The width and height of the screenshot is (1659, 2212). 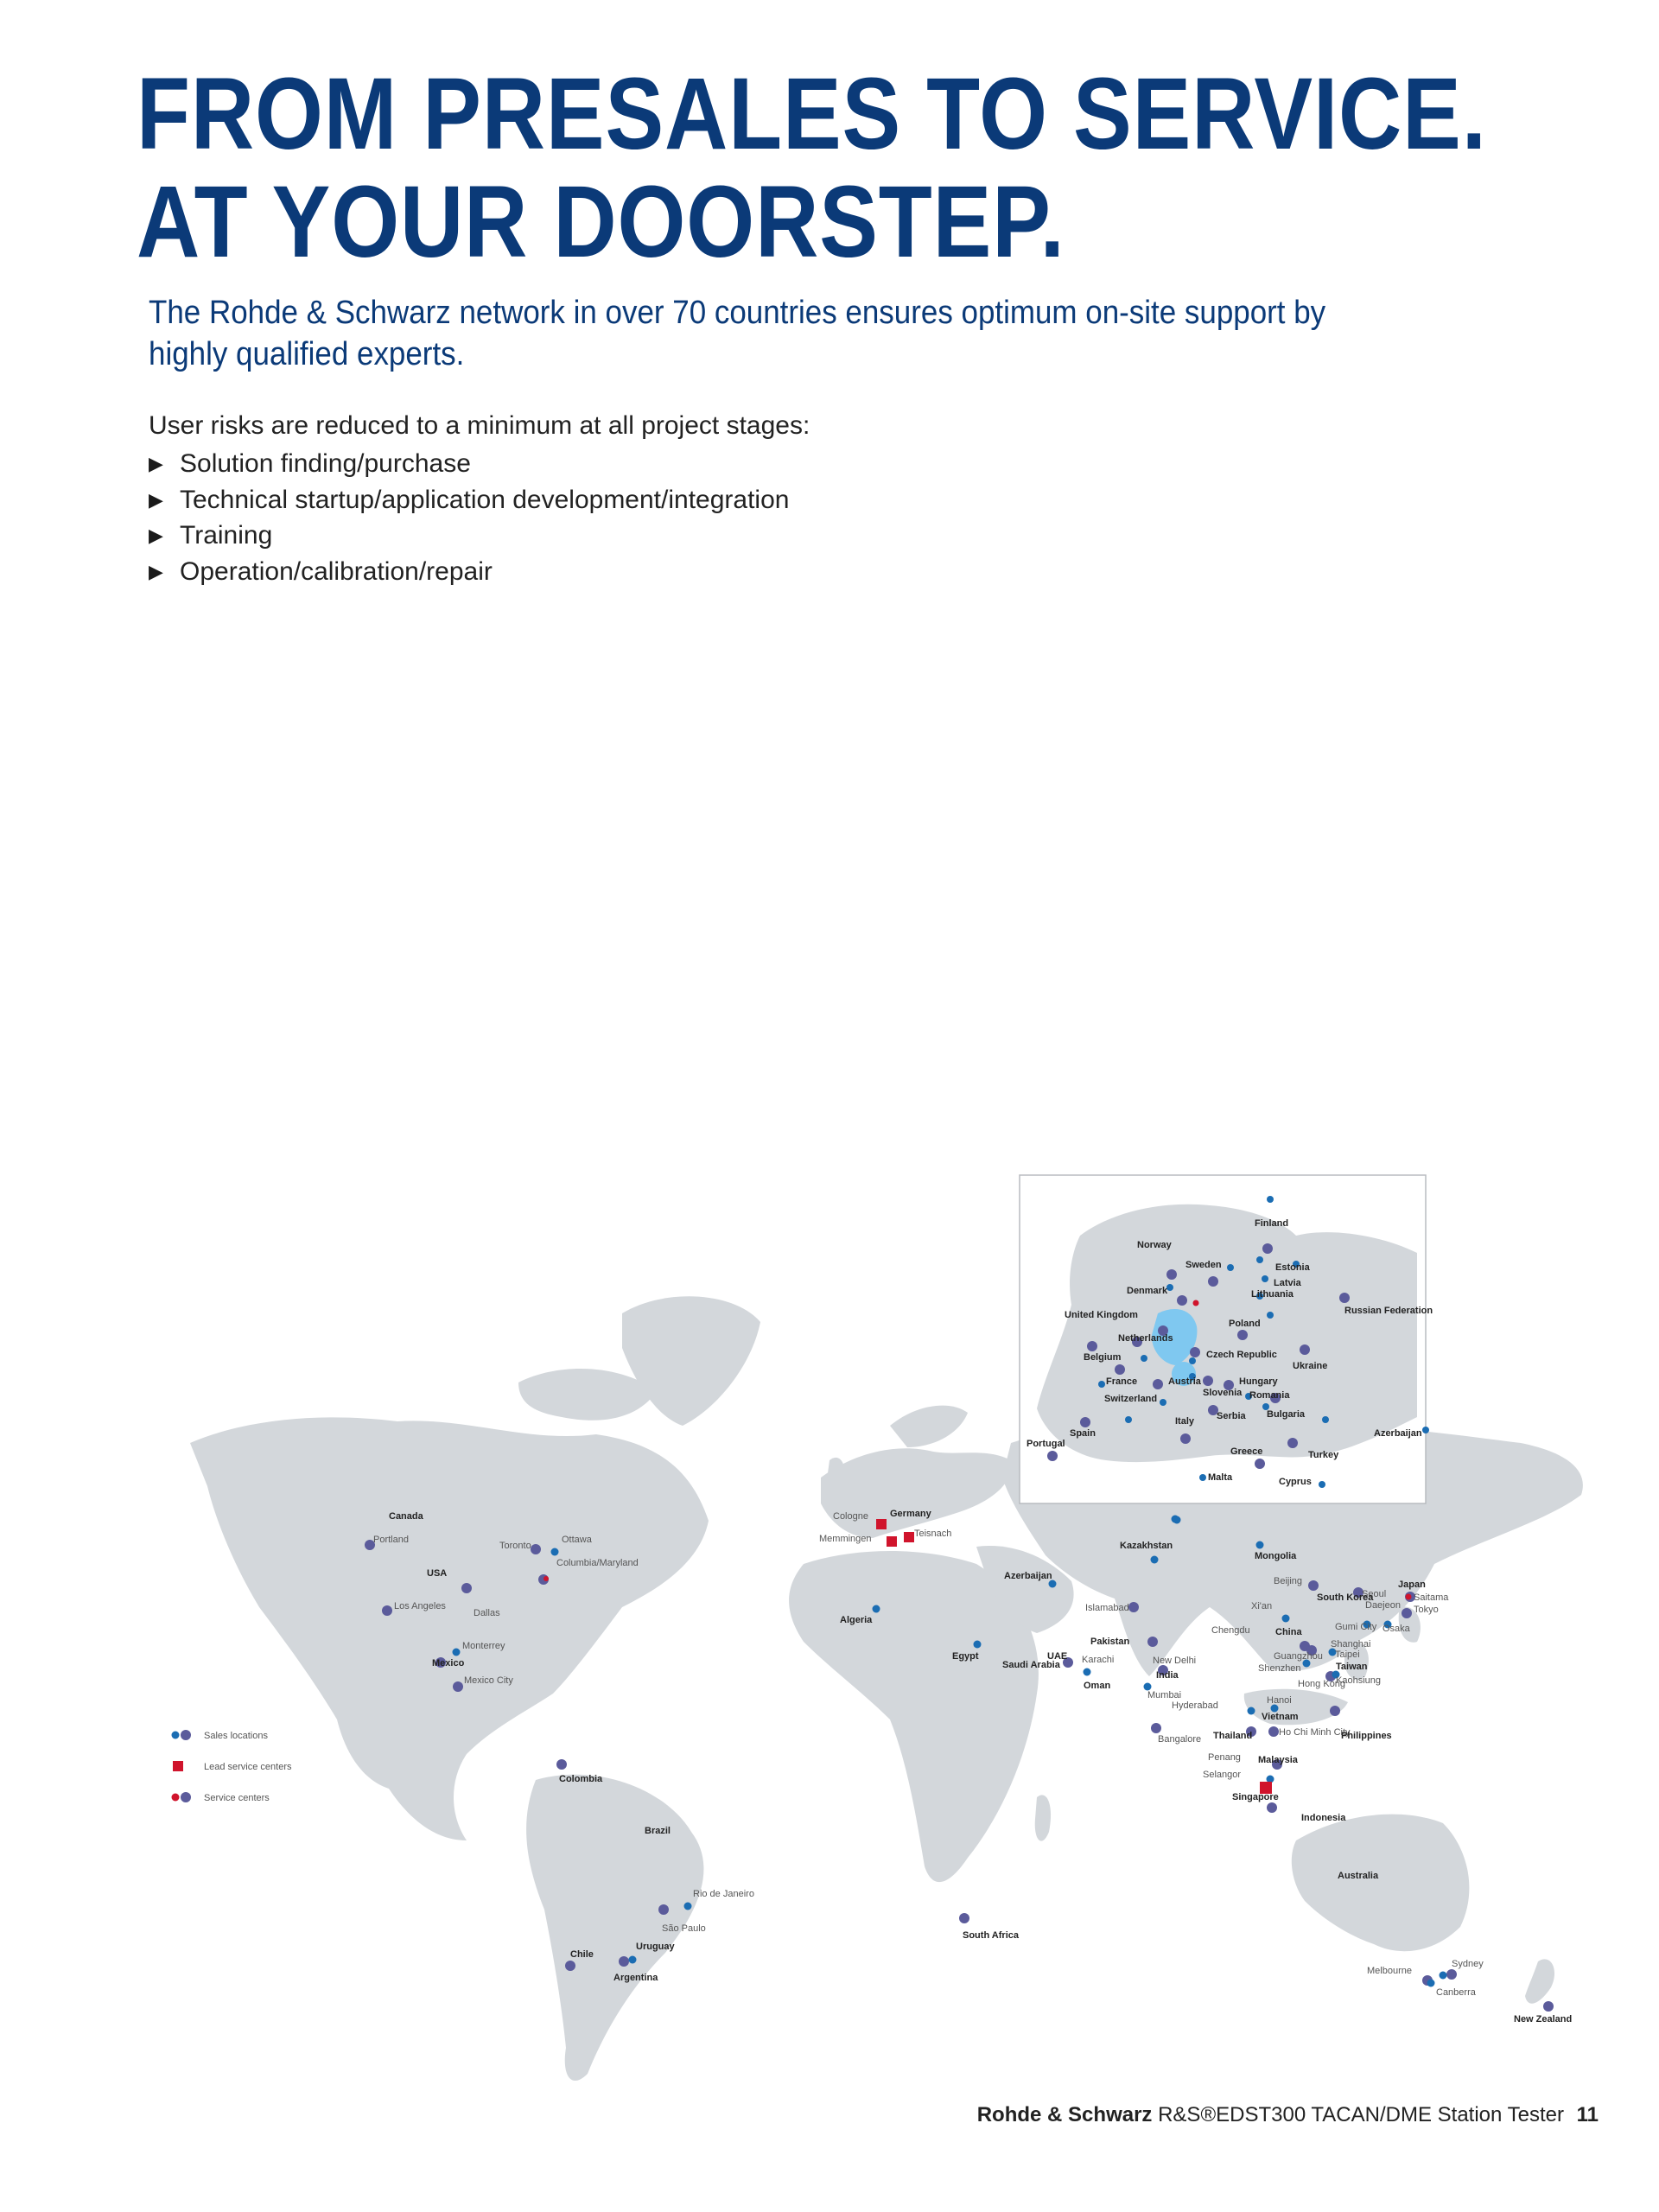 What do you see at coordinates (1315, 1732) in the screenshot?
I see `map-label: Ho Chi Minh City` at bounding box center [1315, 1732].